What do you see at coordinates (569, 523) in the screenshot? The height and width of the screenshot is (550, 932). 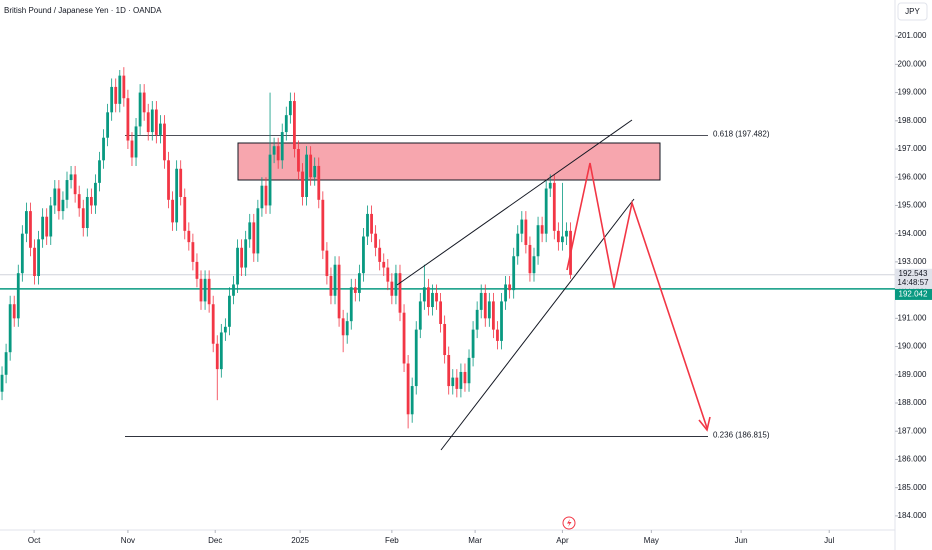 I see `event-icon-bolt` at bounding box center [569, 523].